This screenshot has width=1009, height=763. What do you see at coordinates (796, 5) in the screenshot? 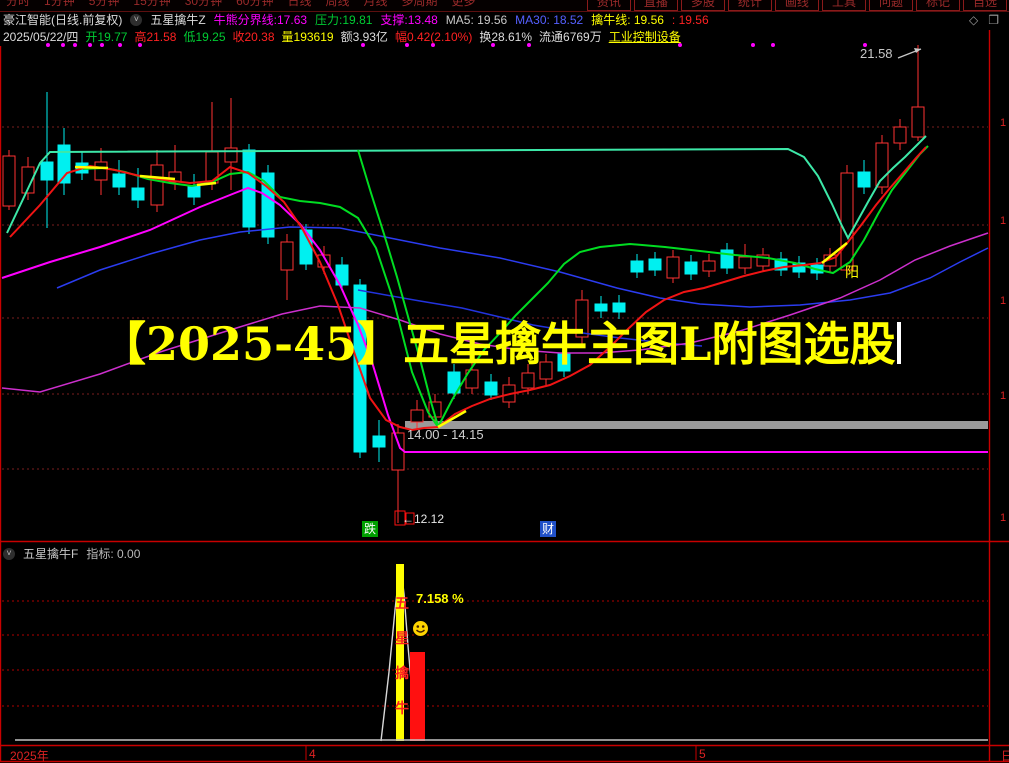
I see `toolbar-button: 画线` at bounding box center [796, 5].